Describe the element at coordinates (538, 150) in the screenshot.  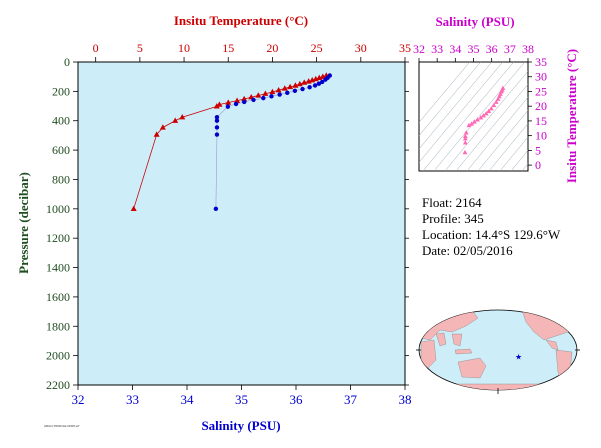
I see `ts-temperature-tick-label: 5` at that location.